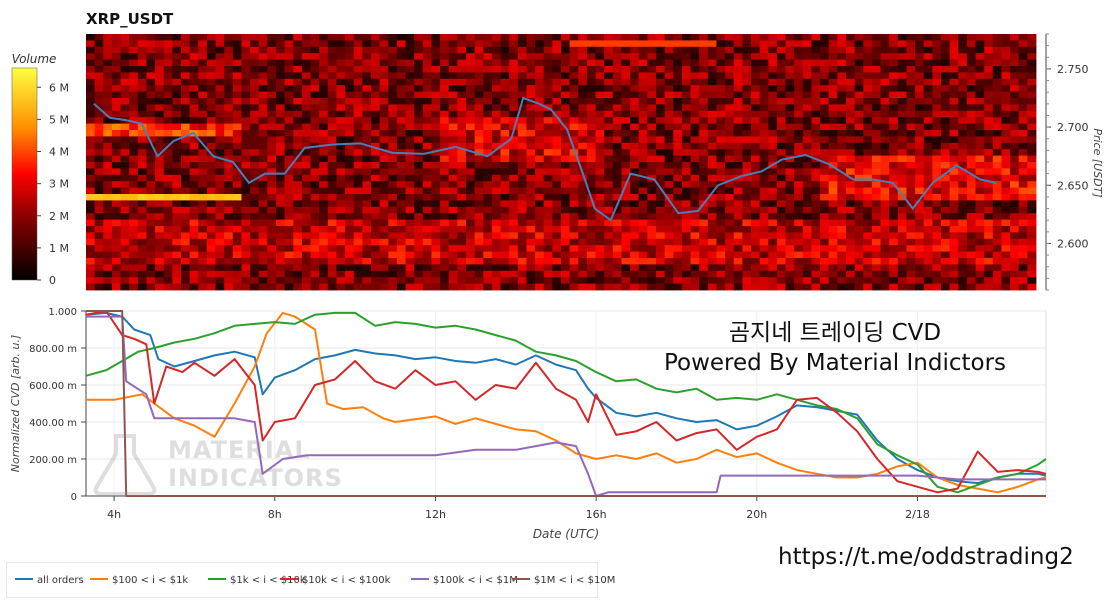 The width and height of the screenshot is (1109, 600). What do you see at coordinates (926, 557) in the screenshot?
I see `telegram-link: https://t.me/oddstrading2` at bounding box center [926, 557].